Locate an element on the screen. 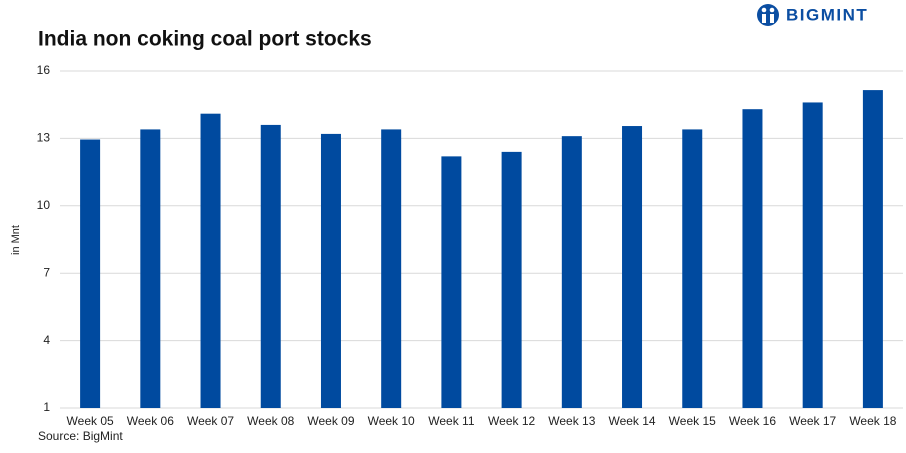 This screenshot has width=906, height=453. x-tick-label: Week 11 is located at coordinates (451, 421).